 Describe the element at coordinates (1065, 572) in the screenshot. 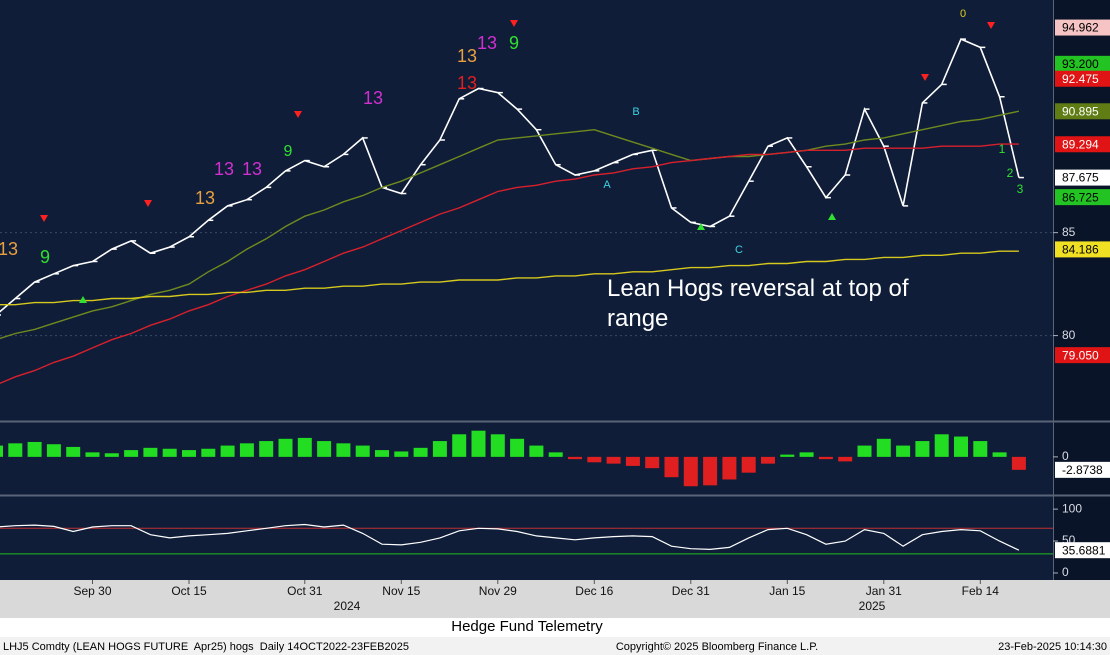

I see `y-tick-label: 0` at that location.